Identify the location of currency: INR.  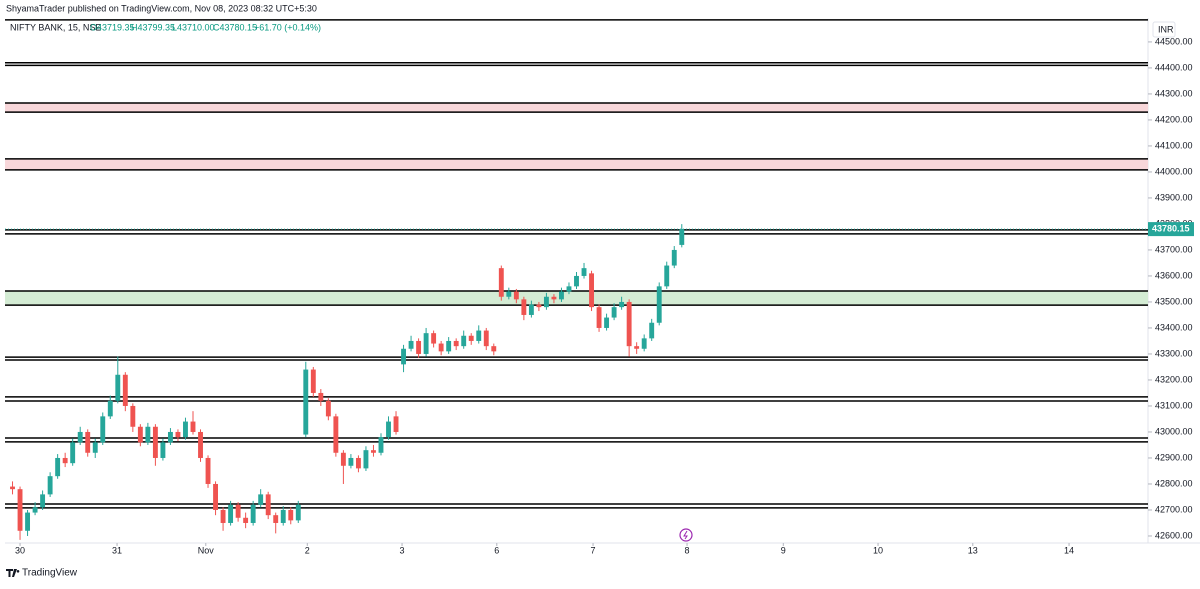
(1166, 29).